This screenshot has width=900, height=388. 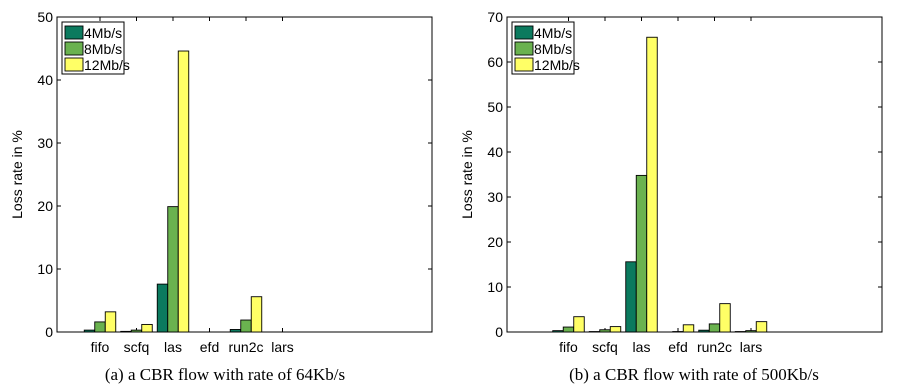 I want to click on y-tick-label: 70, so click(x=495, y=17).